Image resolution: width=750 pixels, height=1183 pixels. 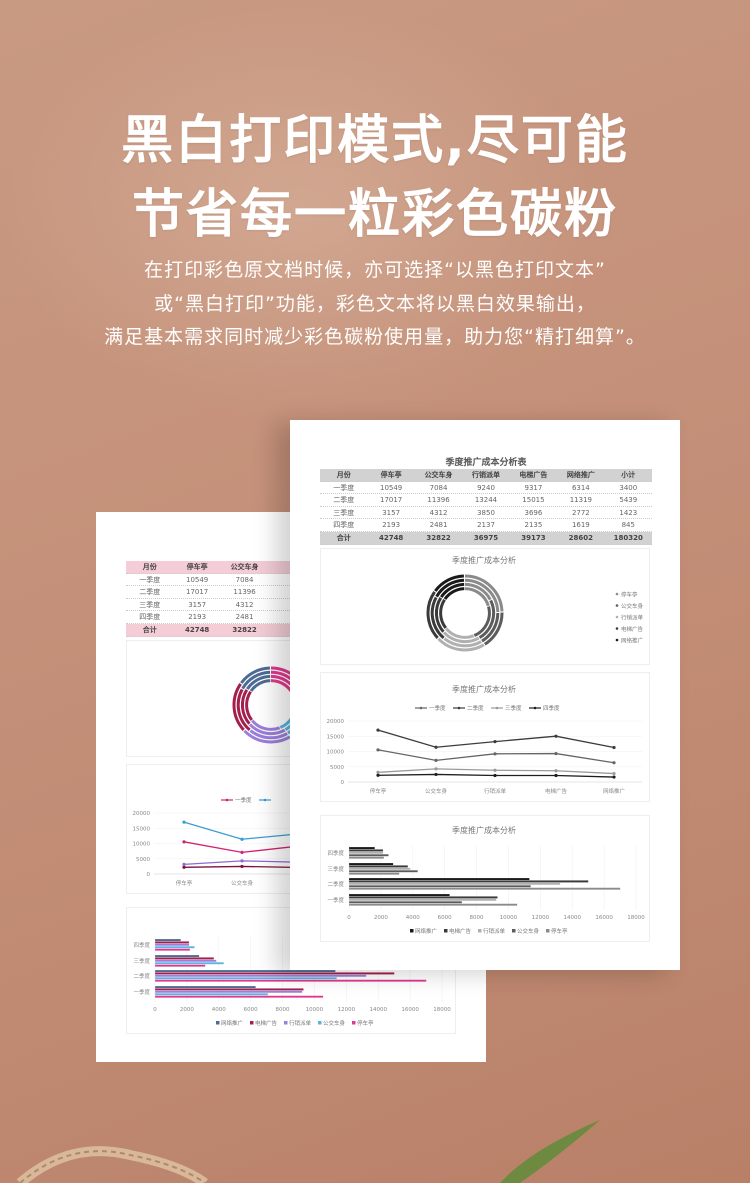 I want to click on total-cell: 28602, so click(x=581, y=537).